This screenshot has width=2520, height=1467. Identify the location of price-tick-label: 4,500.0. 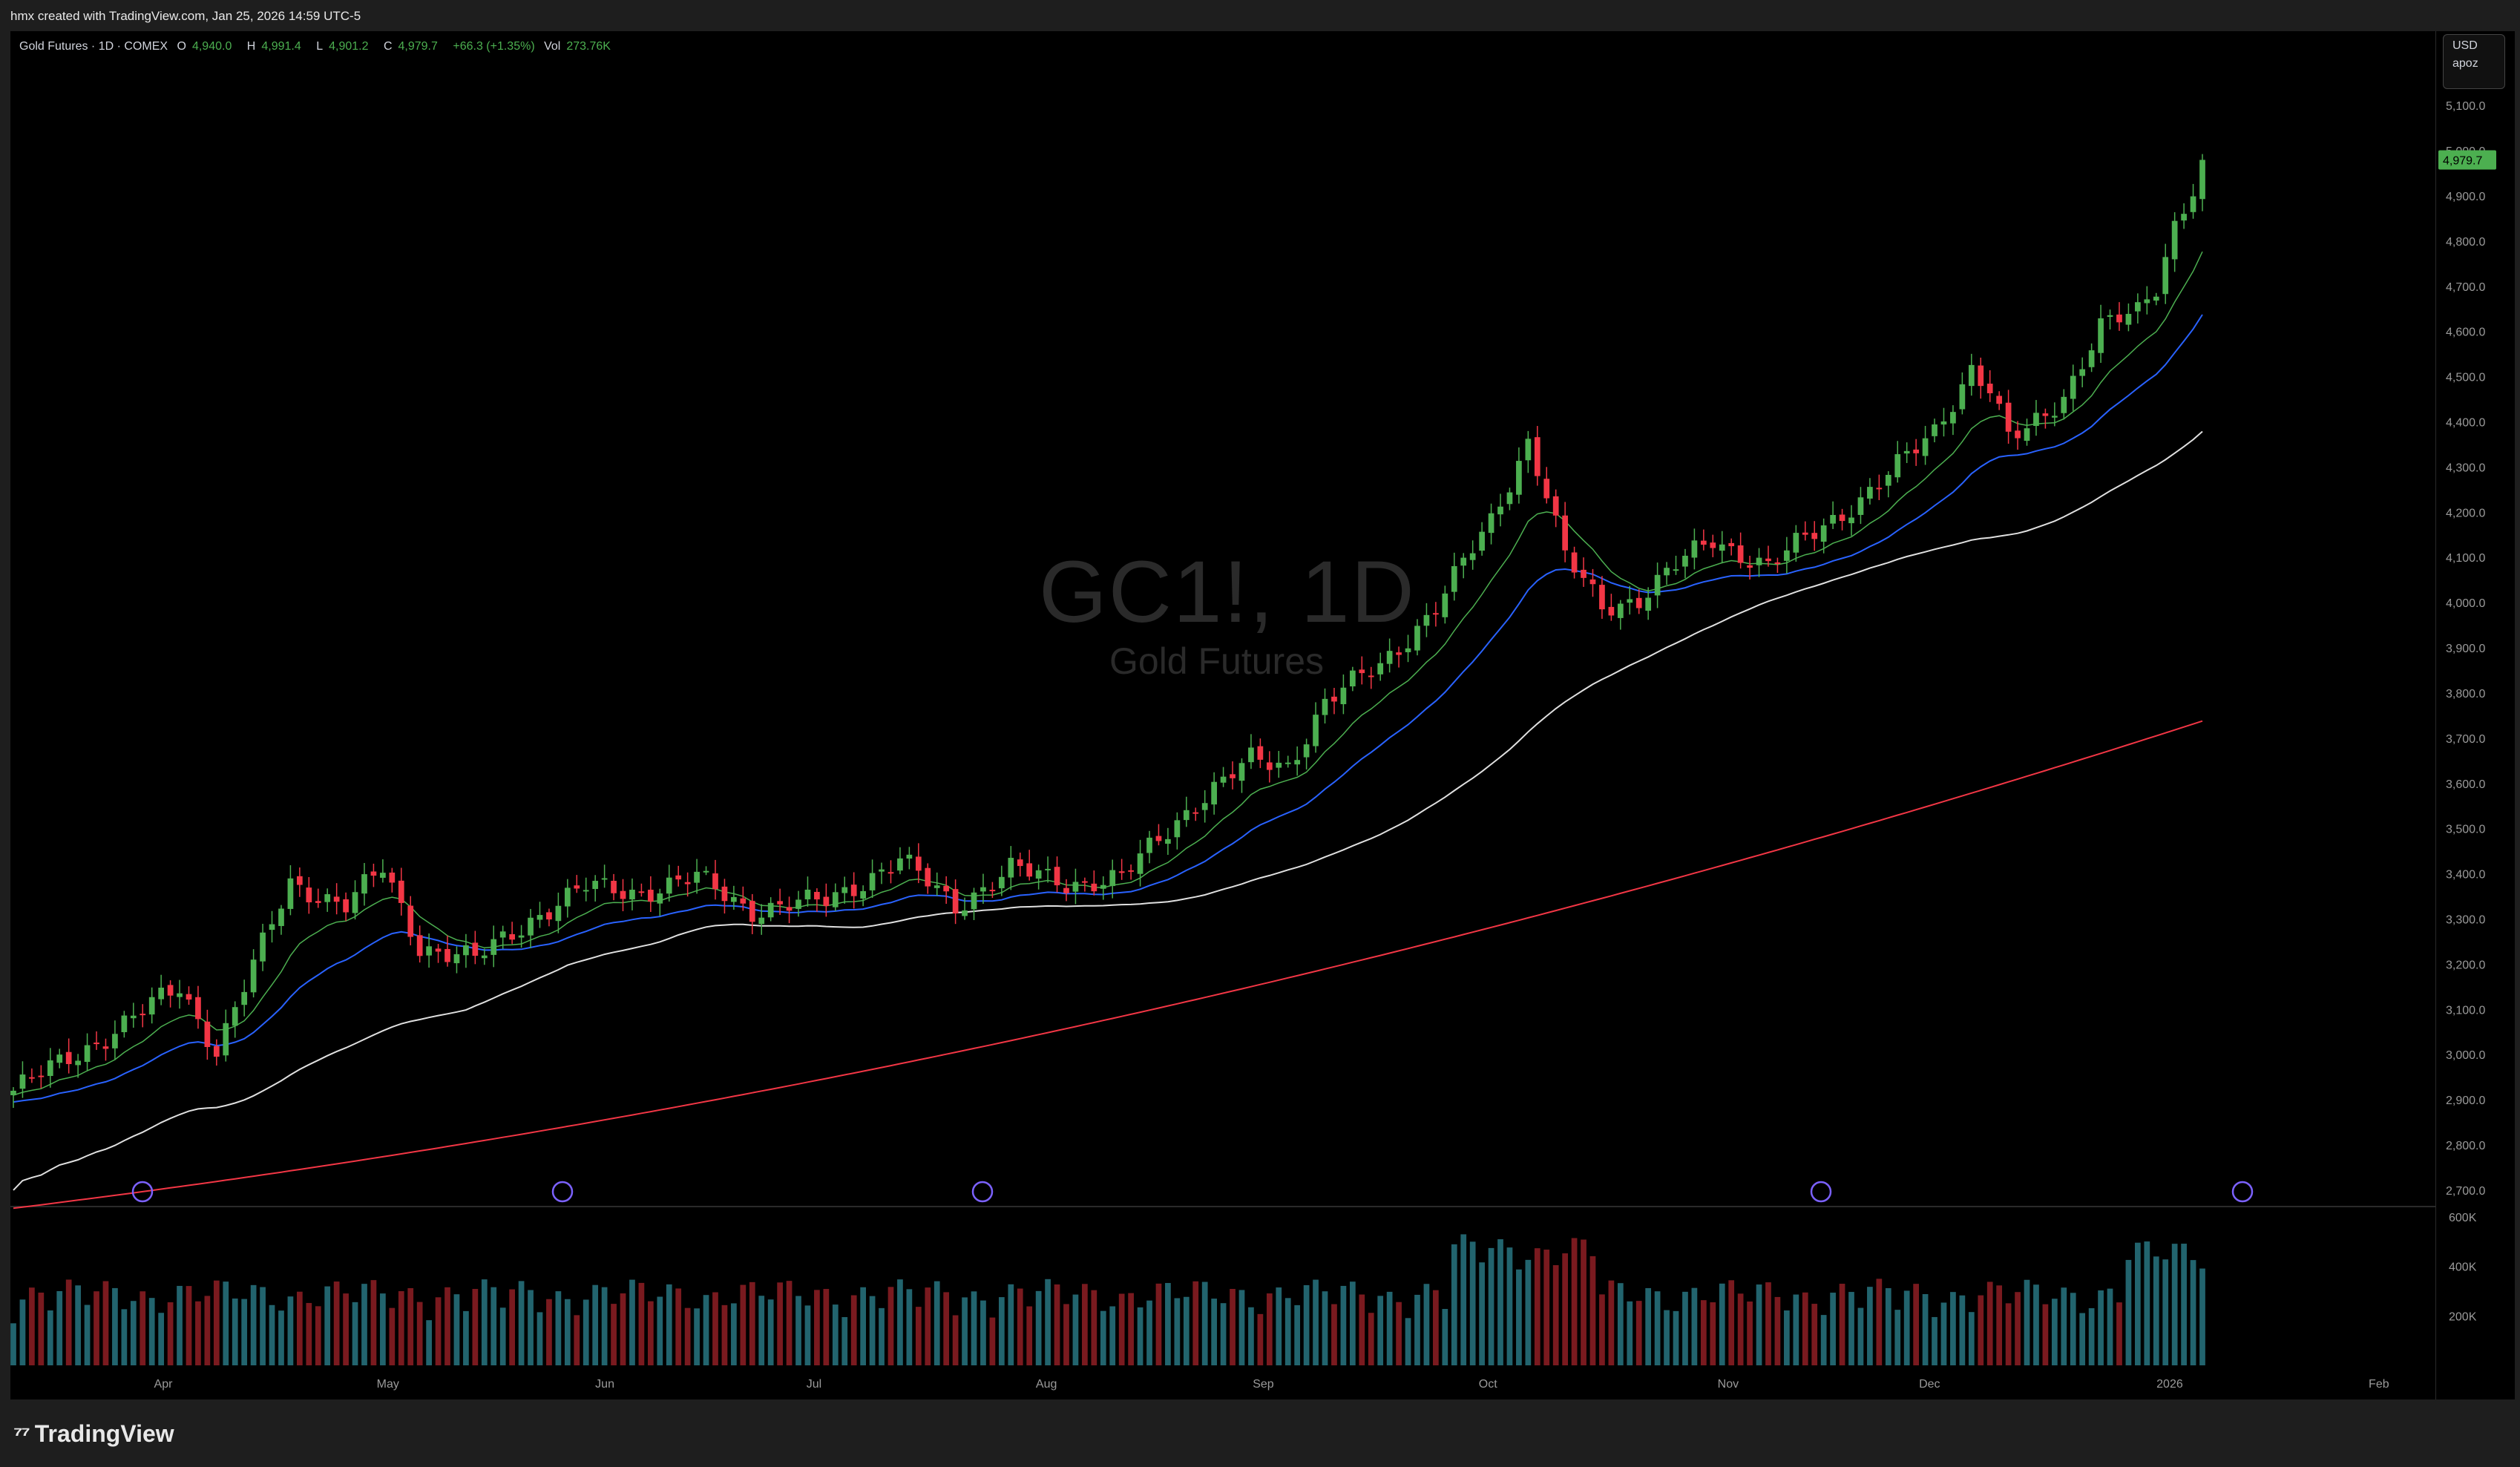
(2466, 378).